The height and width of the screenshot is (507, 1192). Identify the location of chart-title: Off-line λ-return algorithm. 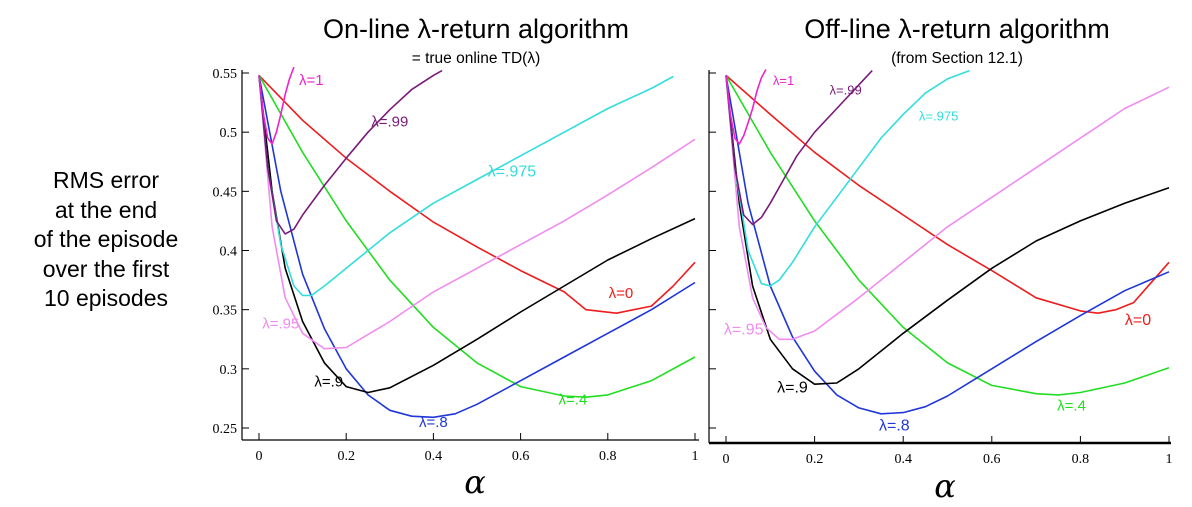
(957, 29).